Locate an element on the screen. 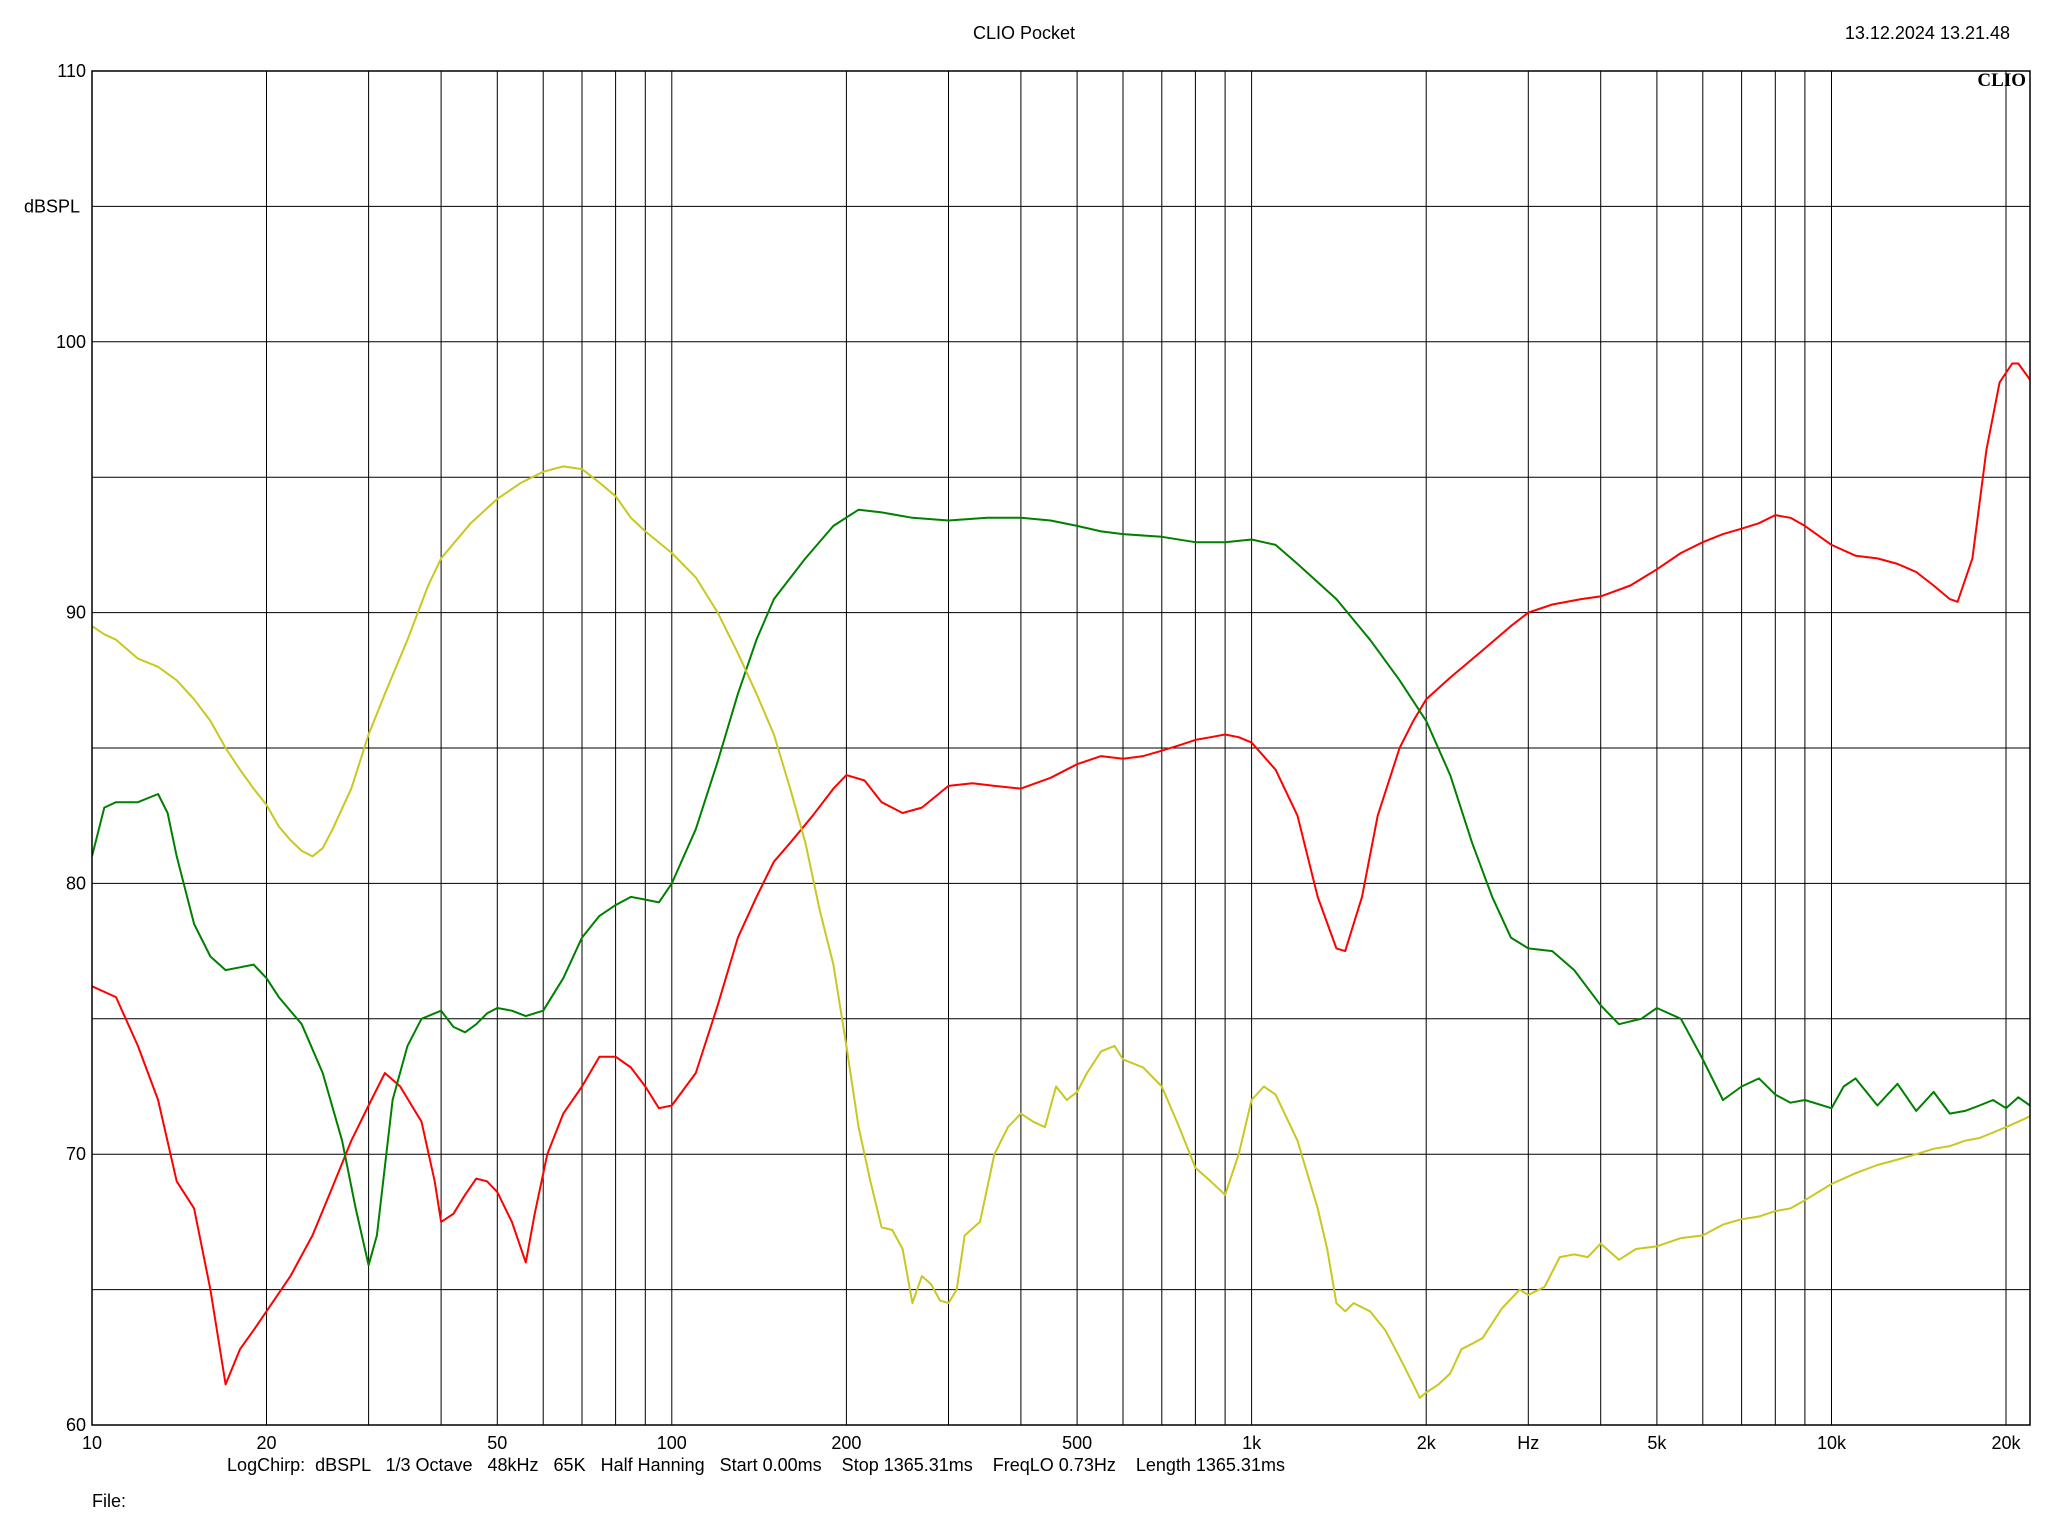 This screenshot has width=2048, height=1536. y-tick-label: 90 is located at coordinates (76, 613).